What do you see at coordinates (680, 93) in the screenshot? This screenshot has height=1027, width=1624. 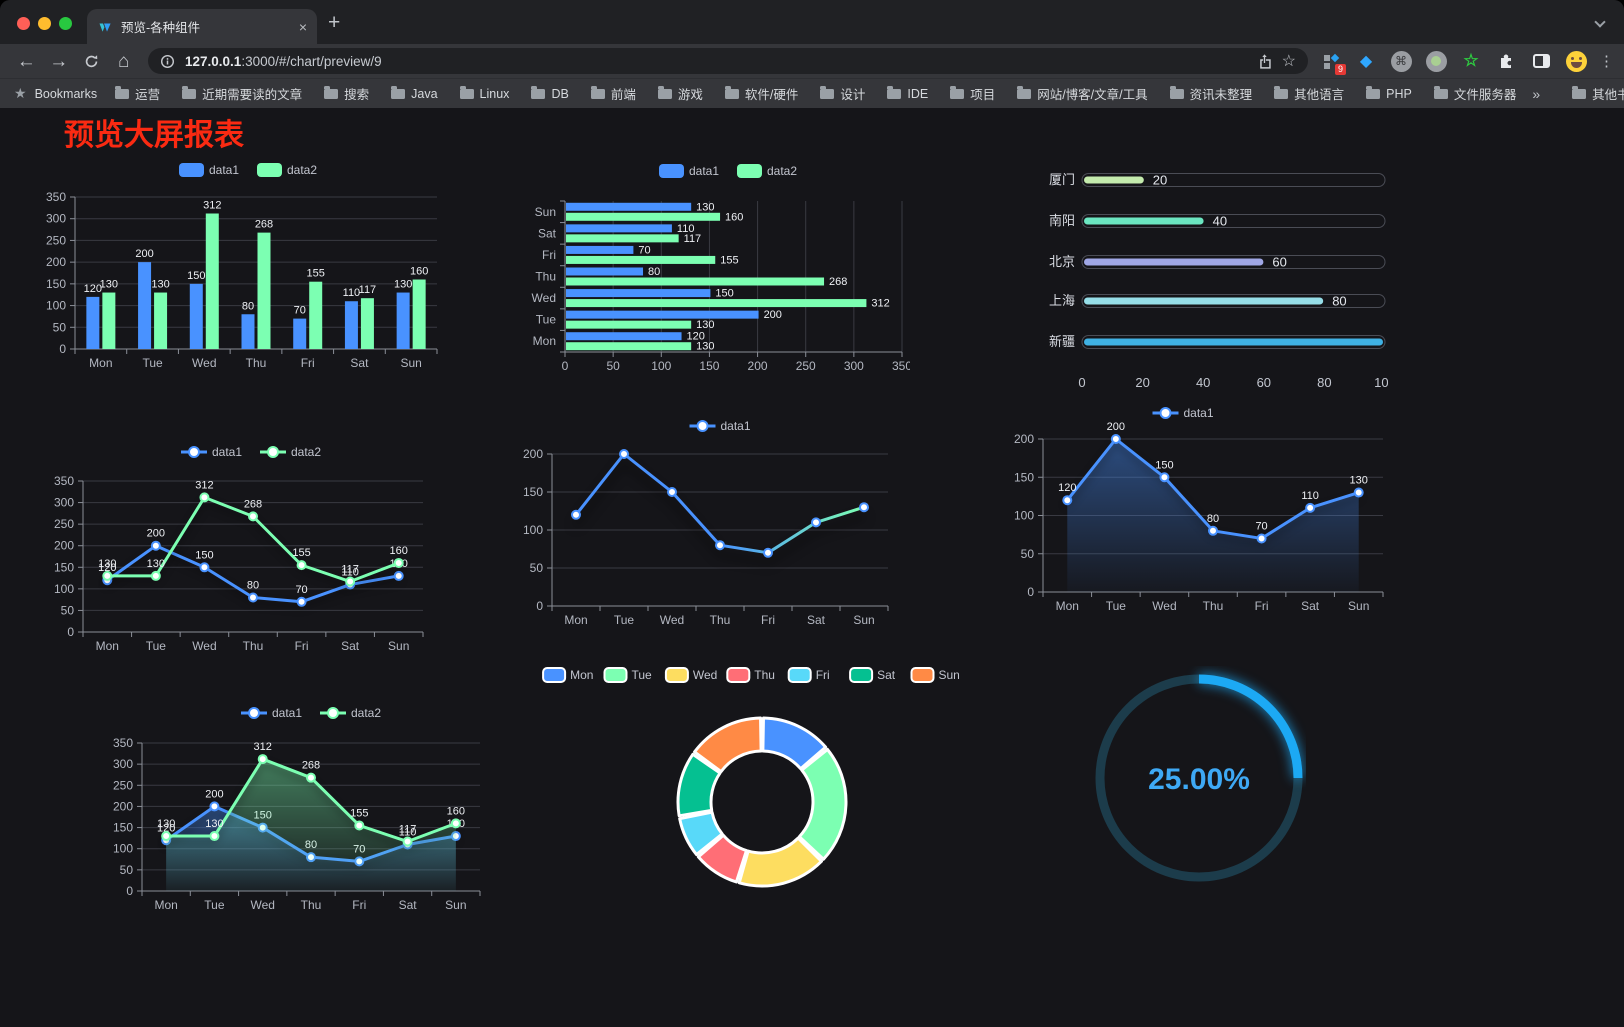 I see `bookmark-item: 游戏` at bounding box center [680, 93].